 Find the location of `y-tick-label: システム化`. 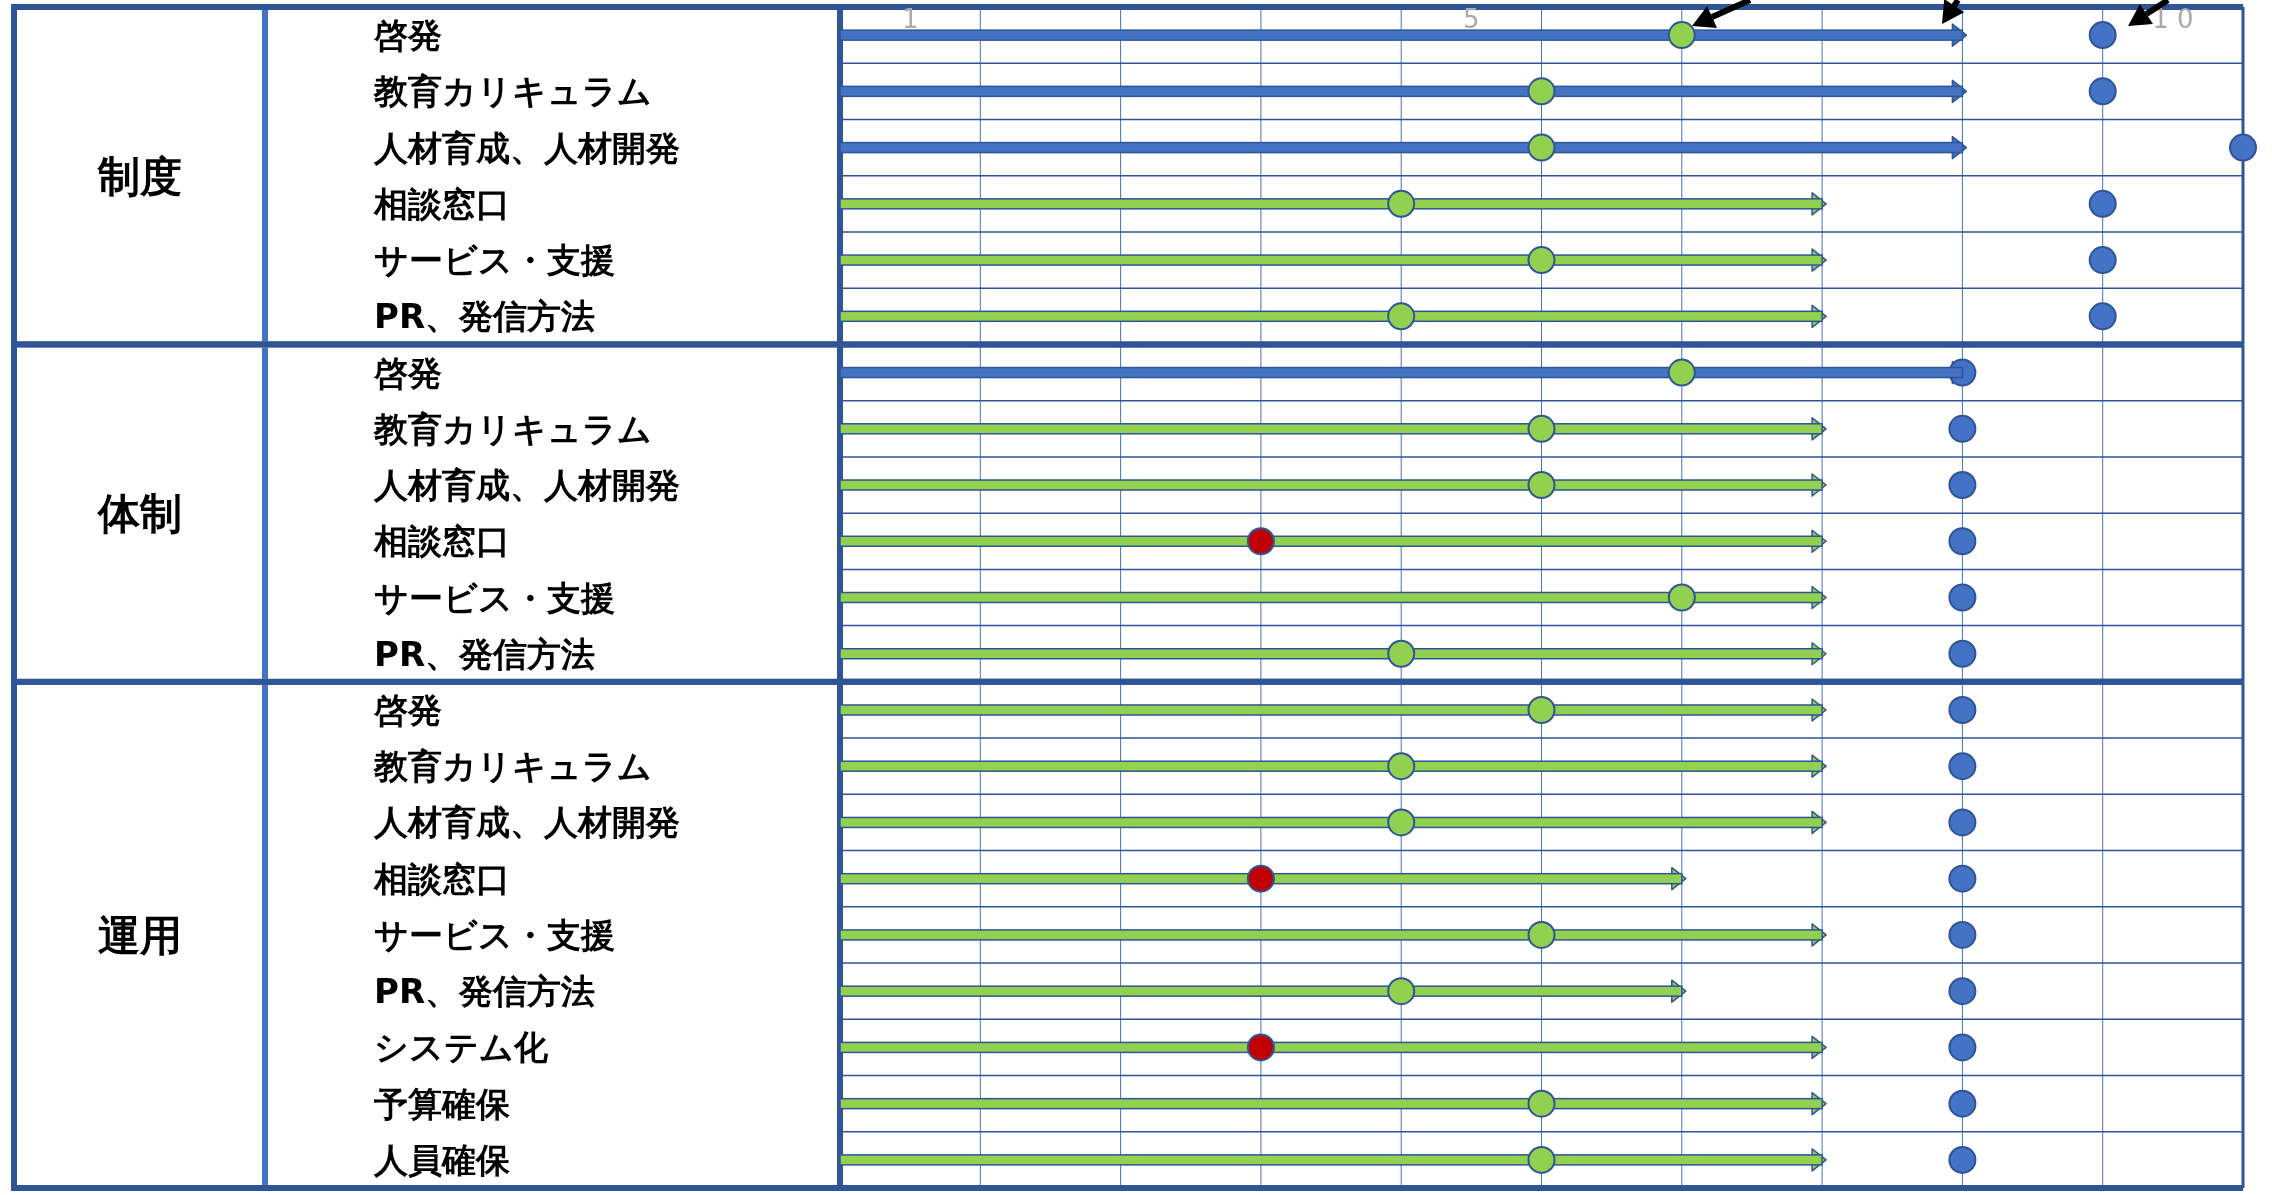

y-tick-label: システム化 is located at coordinates (461, 1047).